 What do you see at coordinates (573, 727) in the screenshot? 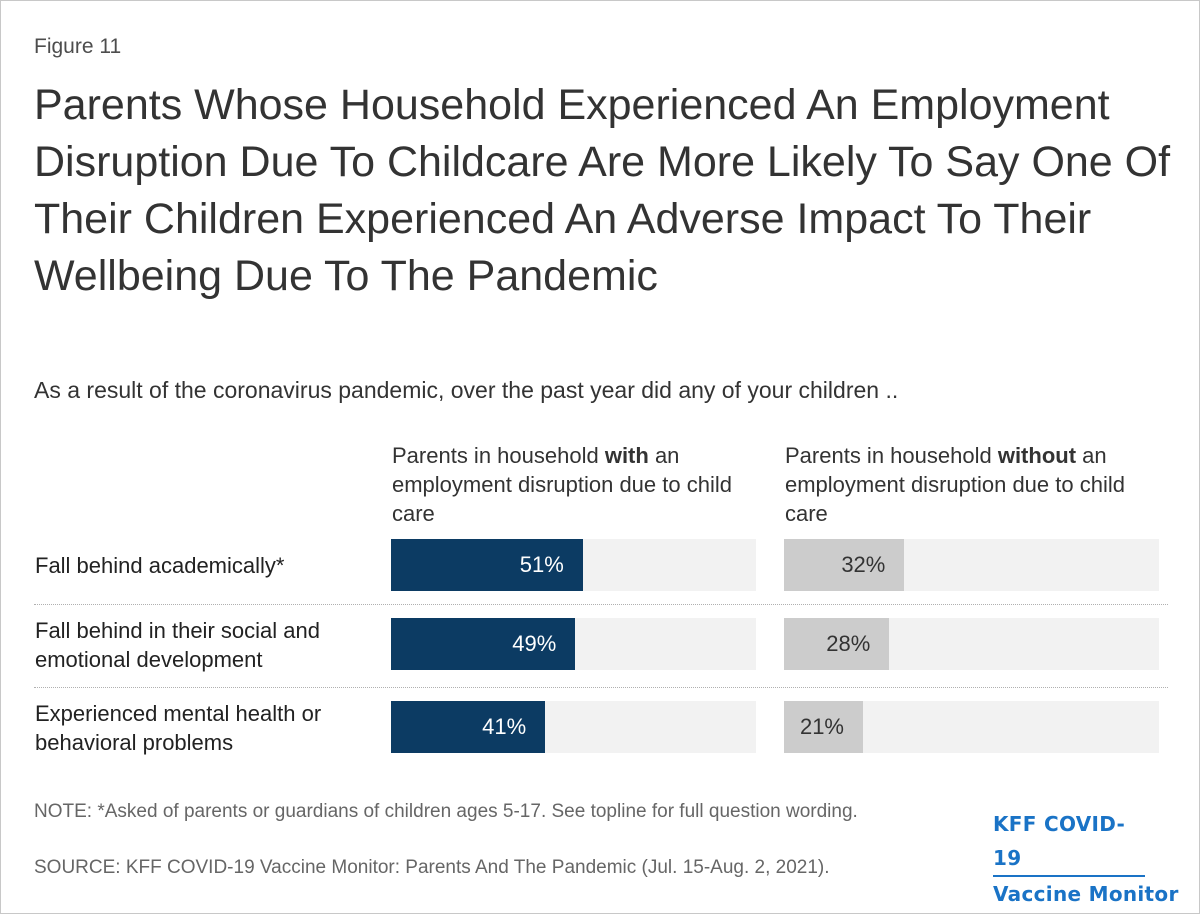
I see `bar-track-with: 41%` at bounding box center [573, 727].